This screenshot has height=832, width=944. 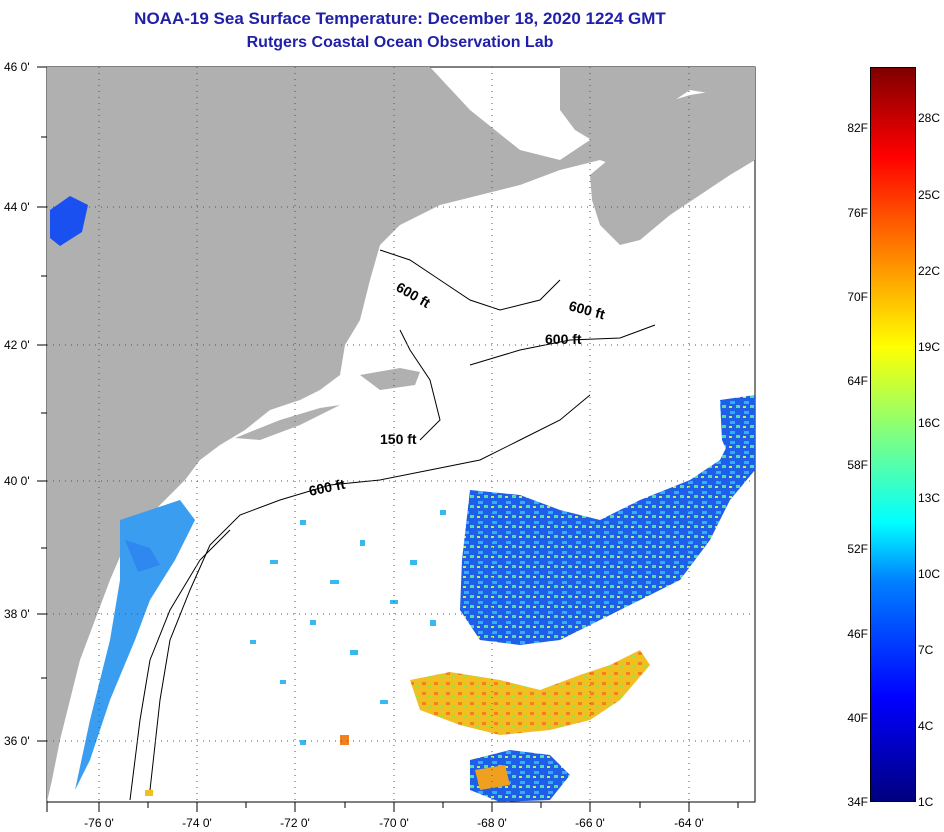 What do you see at coordinates (929, 423) in the screenshot?
I see `colorbar-c-16: 16C` at bounding box center [929, 423].